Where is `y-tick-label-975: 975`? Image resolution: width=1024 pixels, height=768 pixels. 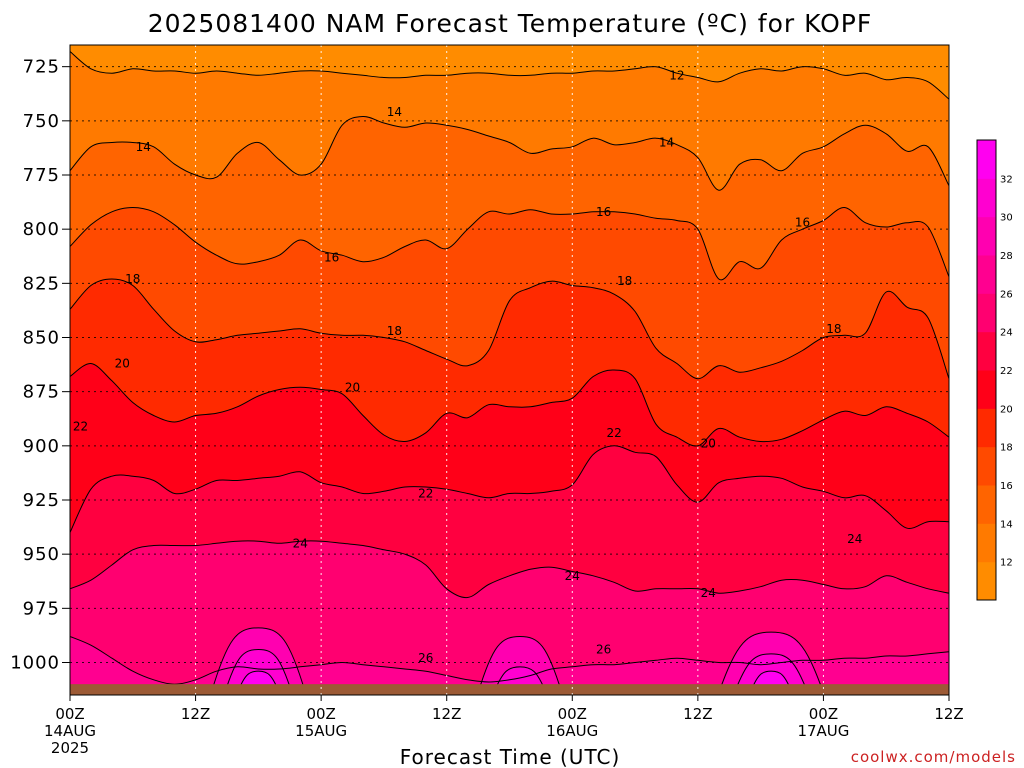
y-tick-label-975: 975 is located at coordinates (41, 608).